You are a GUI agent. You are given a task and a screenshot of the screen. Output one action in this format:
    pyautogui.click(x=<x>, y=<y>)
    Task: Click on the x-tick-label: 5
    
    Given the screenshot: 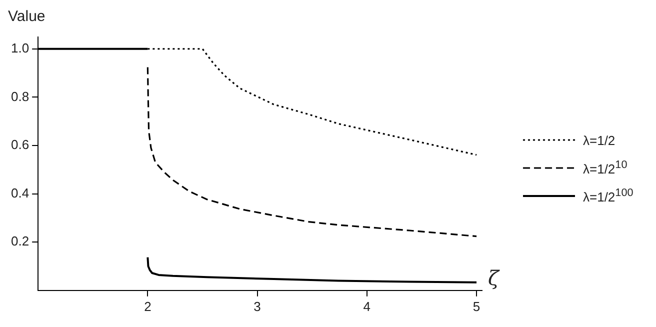 What is the action you would take?
    pyautogui.click(x=476, y=306)
    